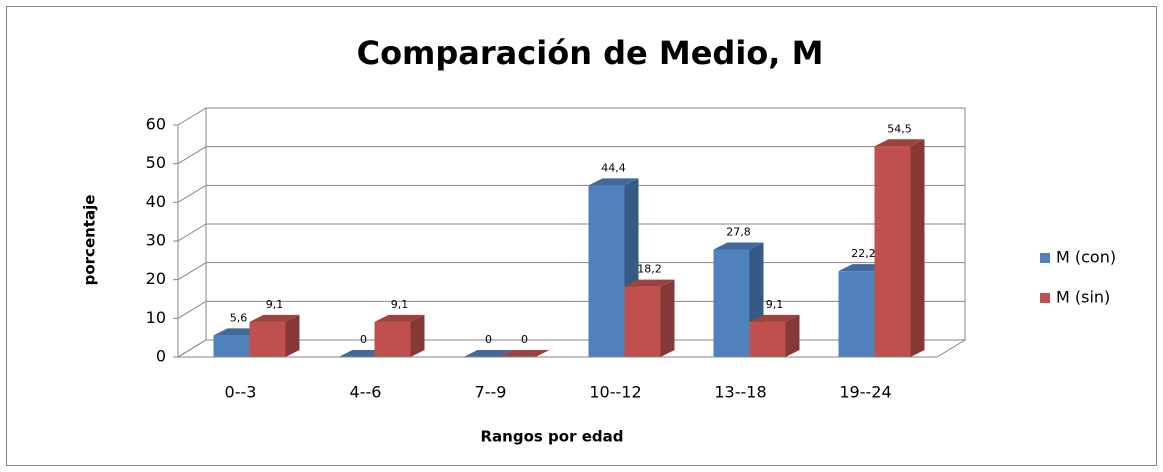  What do you see at coordinates (156, 317) in the screenshot?
I see `y-tick-label: 10` at bounding box center [156, 317].